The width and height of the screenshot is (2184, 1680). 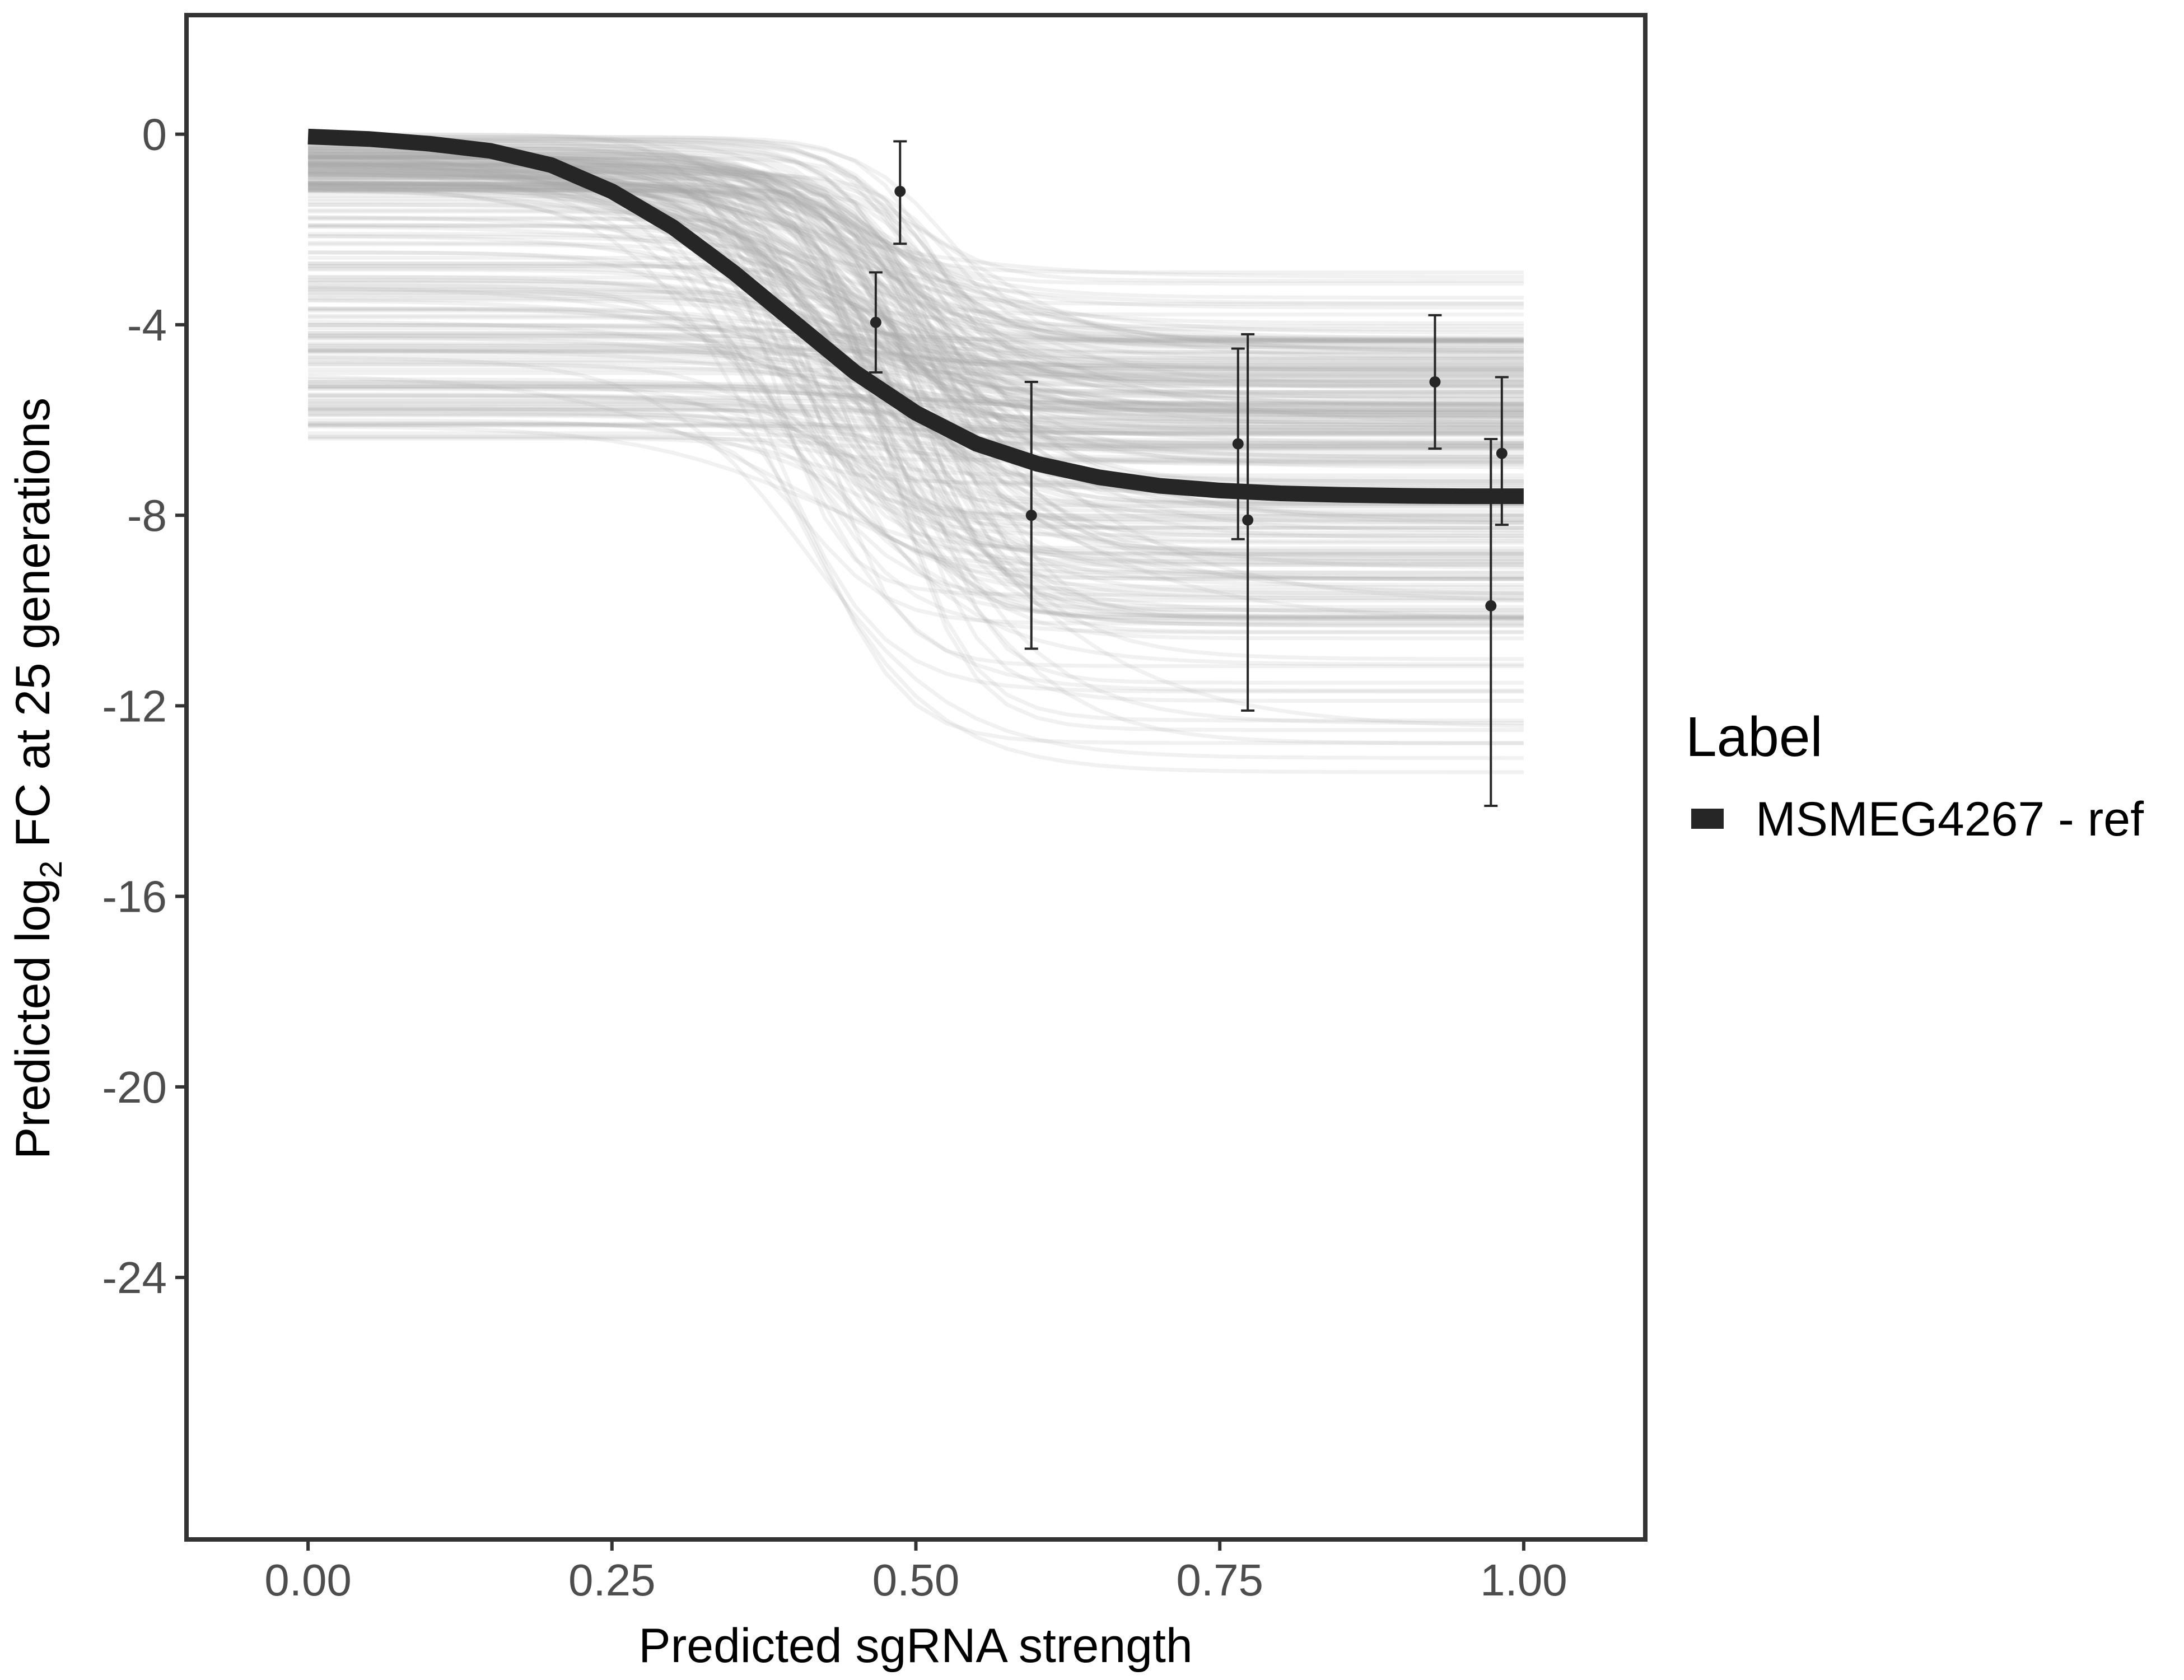 I want to click on x-tick-label: 0.50, so click(x=916, y=1580).